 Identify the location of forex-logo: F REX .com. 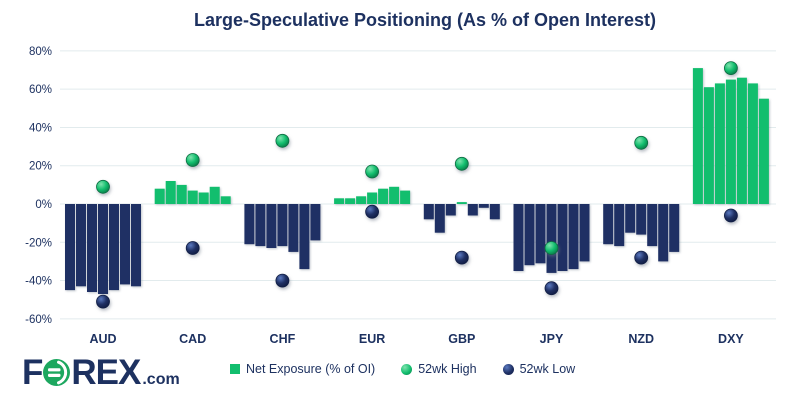
(101, 372).